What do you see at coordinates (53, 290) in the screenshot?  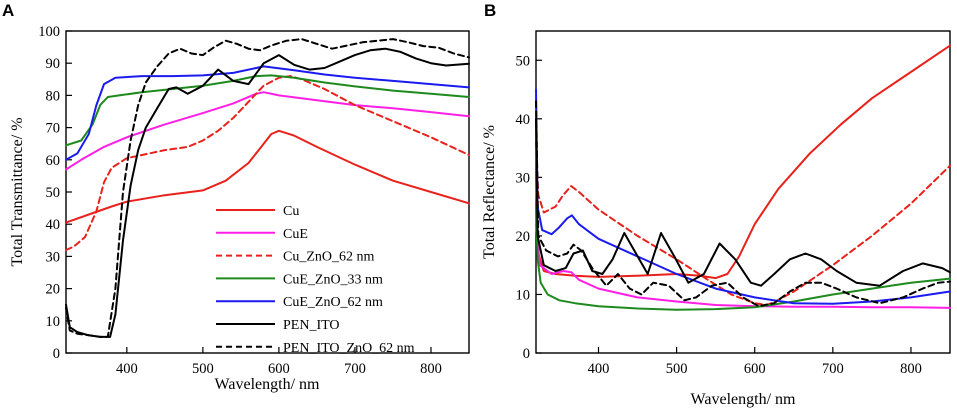 I see `panel-a-y-tick-label: 20` at bounding box center [53, 290].